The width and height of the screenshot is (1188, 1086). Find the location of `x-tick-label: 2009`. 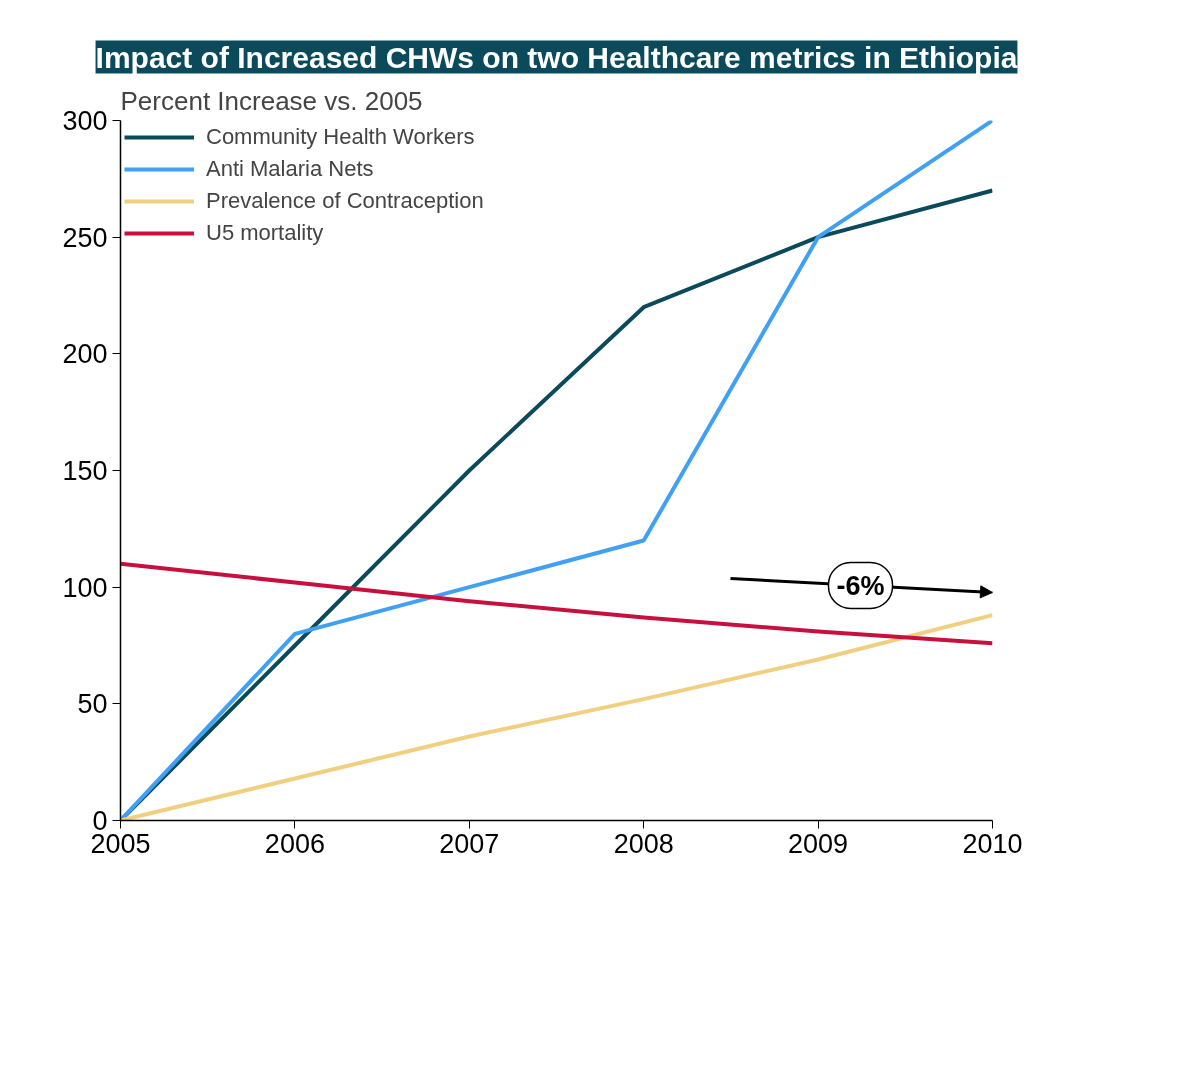

x-tick-label: 2009 is located at coordinates (818, 843).